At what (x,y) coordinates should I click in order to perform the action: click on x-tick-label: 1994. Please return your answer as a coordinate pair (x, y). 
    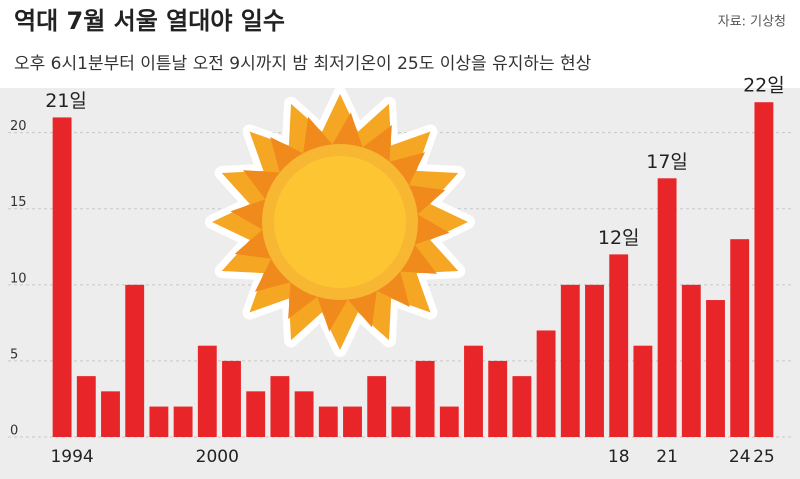
    Looking at the image, I should click on (71, 457).